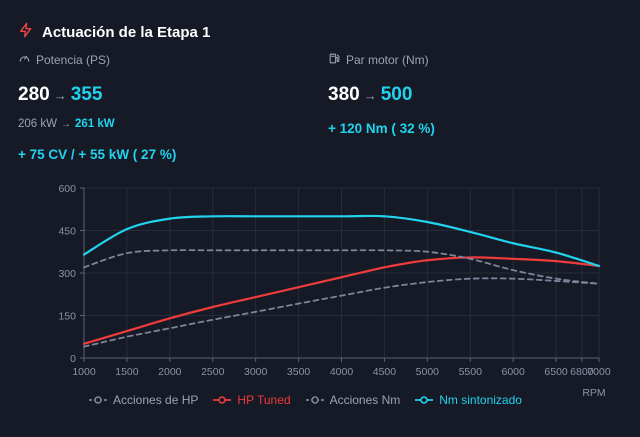  What do you see at coordinates (26, 32) in the screenshot?
I see `lightning-icon` at bounding box center [26, 32].